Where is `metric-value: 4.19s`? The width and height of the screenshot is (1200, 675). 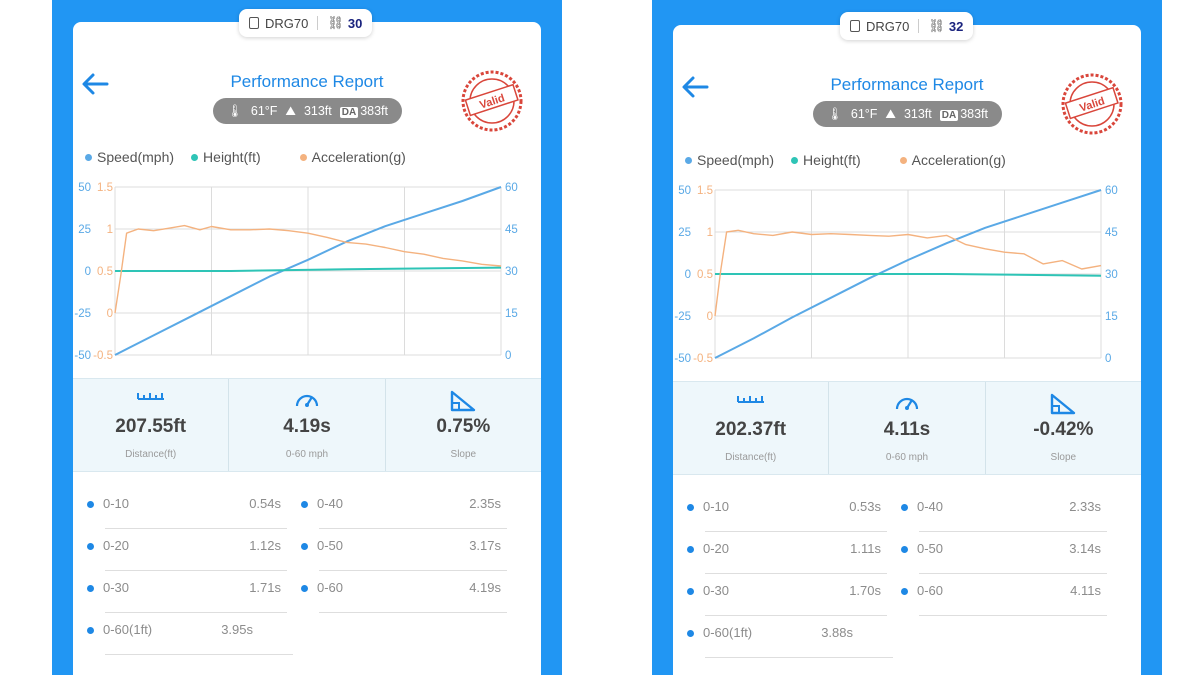
metric-value: 4.19s is located at coordinates (307, 426).